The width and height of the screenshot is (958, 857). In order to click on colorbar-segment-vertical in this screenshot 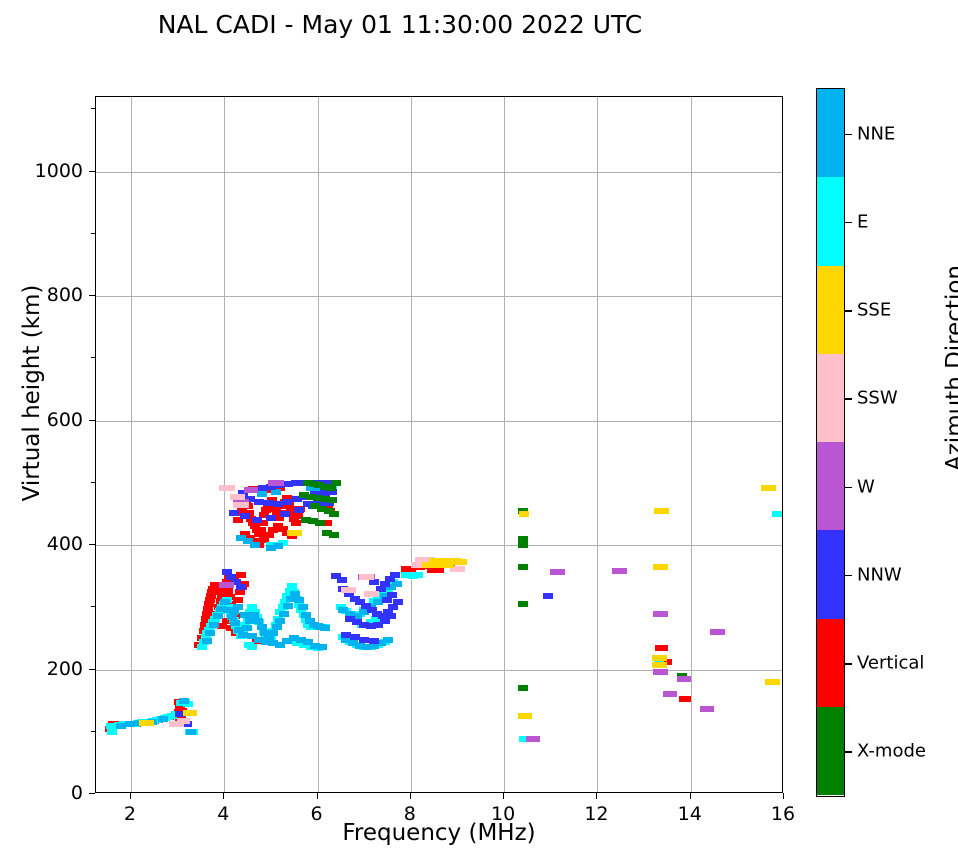, I will do `click(830, 662)`.